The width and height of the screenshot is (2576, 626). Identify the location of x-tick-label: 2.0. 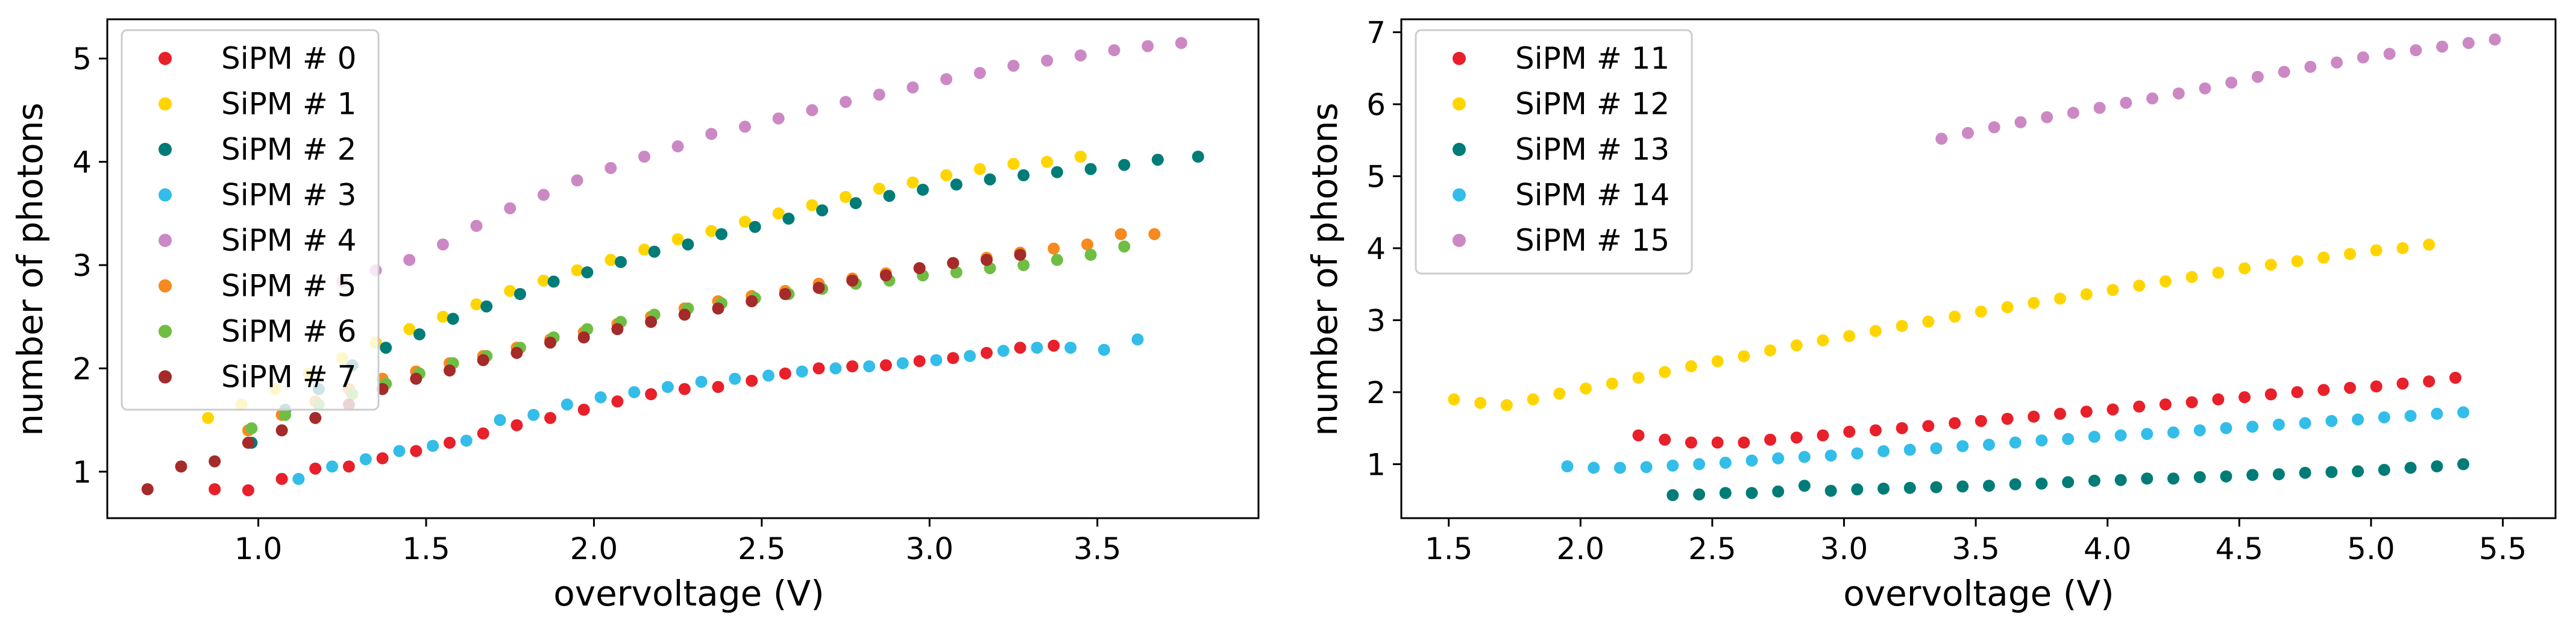
(594, 548).